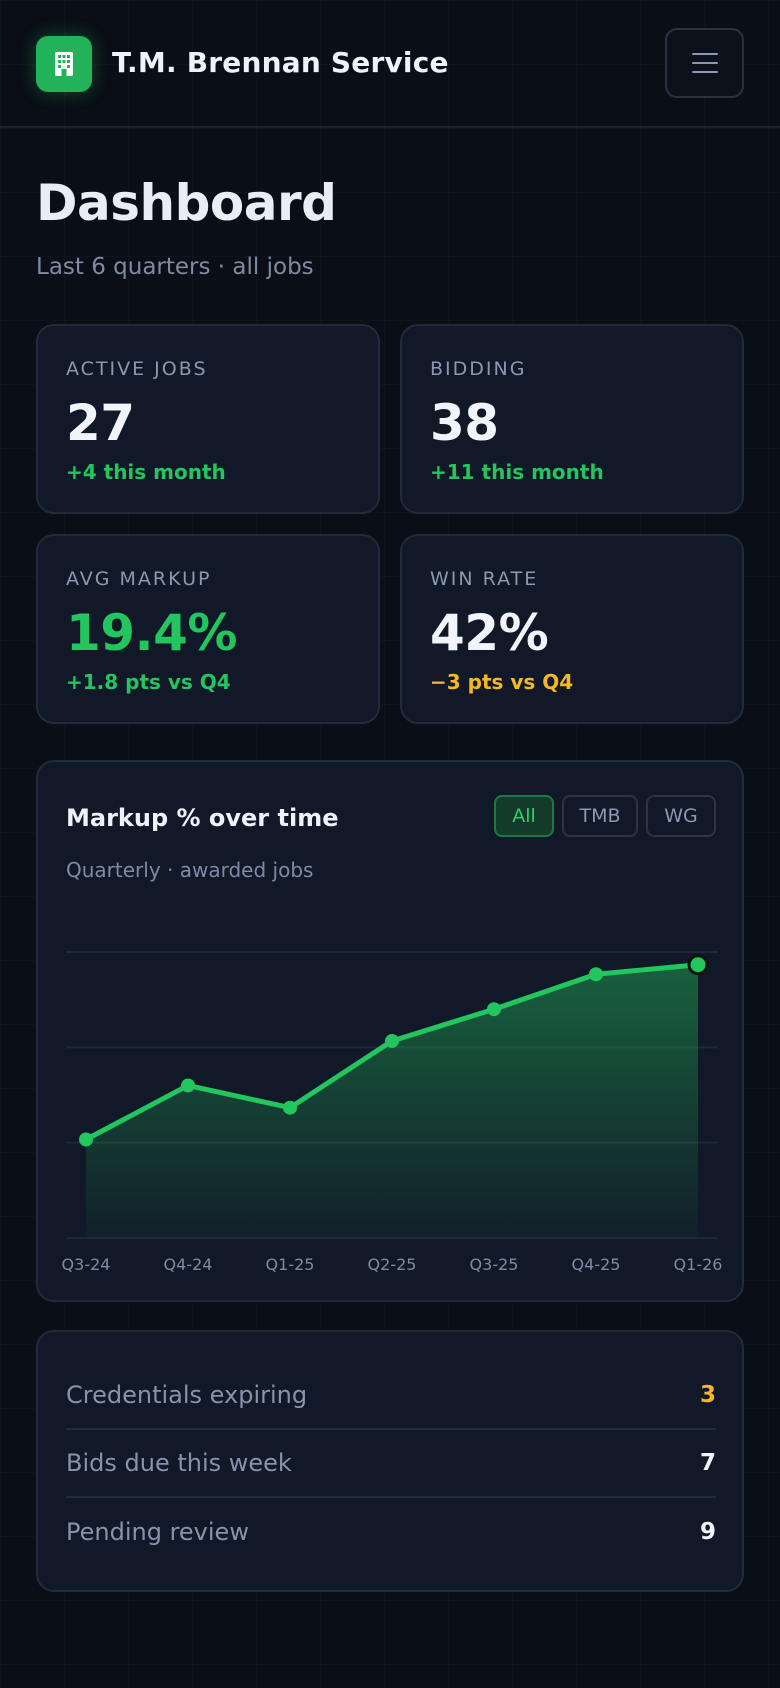  Describe the element at coordinates (280, 62) in the screenshot. I see `brand-name: T.M. Brennan Service` at that location.